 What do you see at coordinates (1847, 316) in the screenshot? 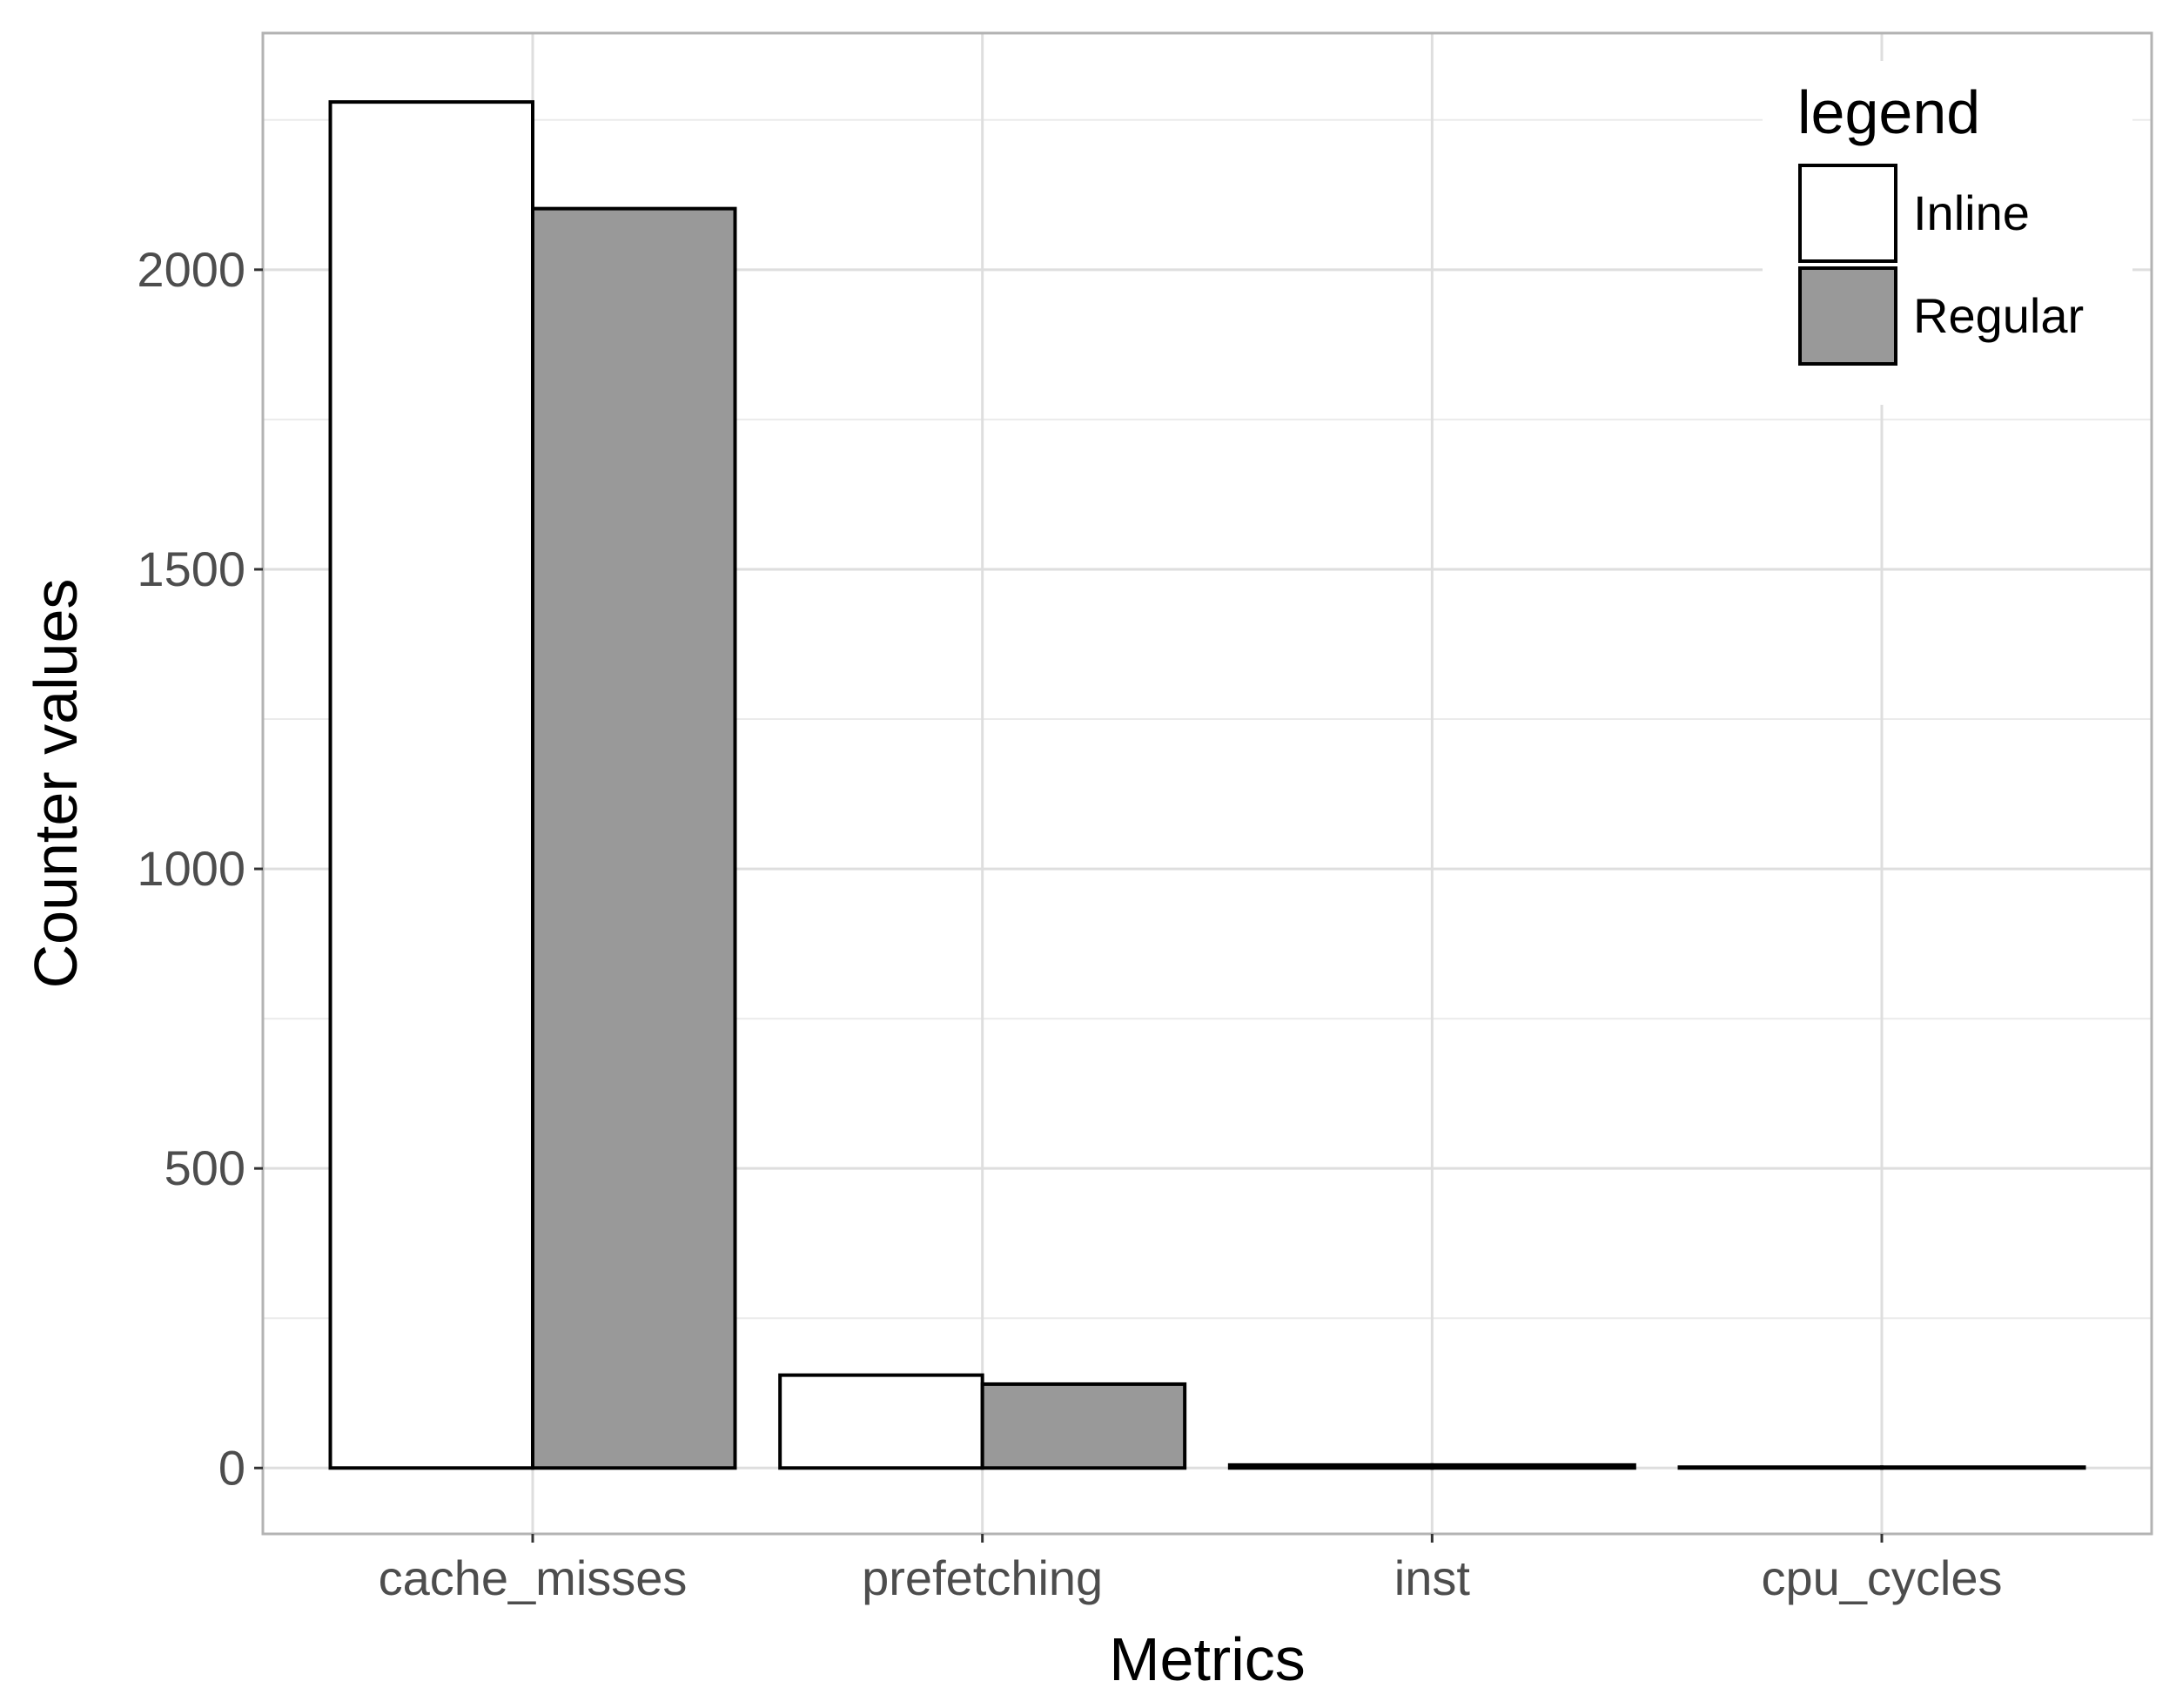
I see `legend-key-regular` at bounding box center [1847, 316].